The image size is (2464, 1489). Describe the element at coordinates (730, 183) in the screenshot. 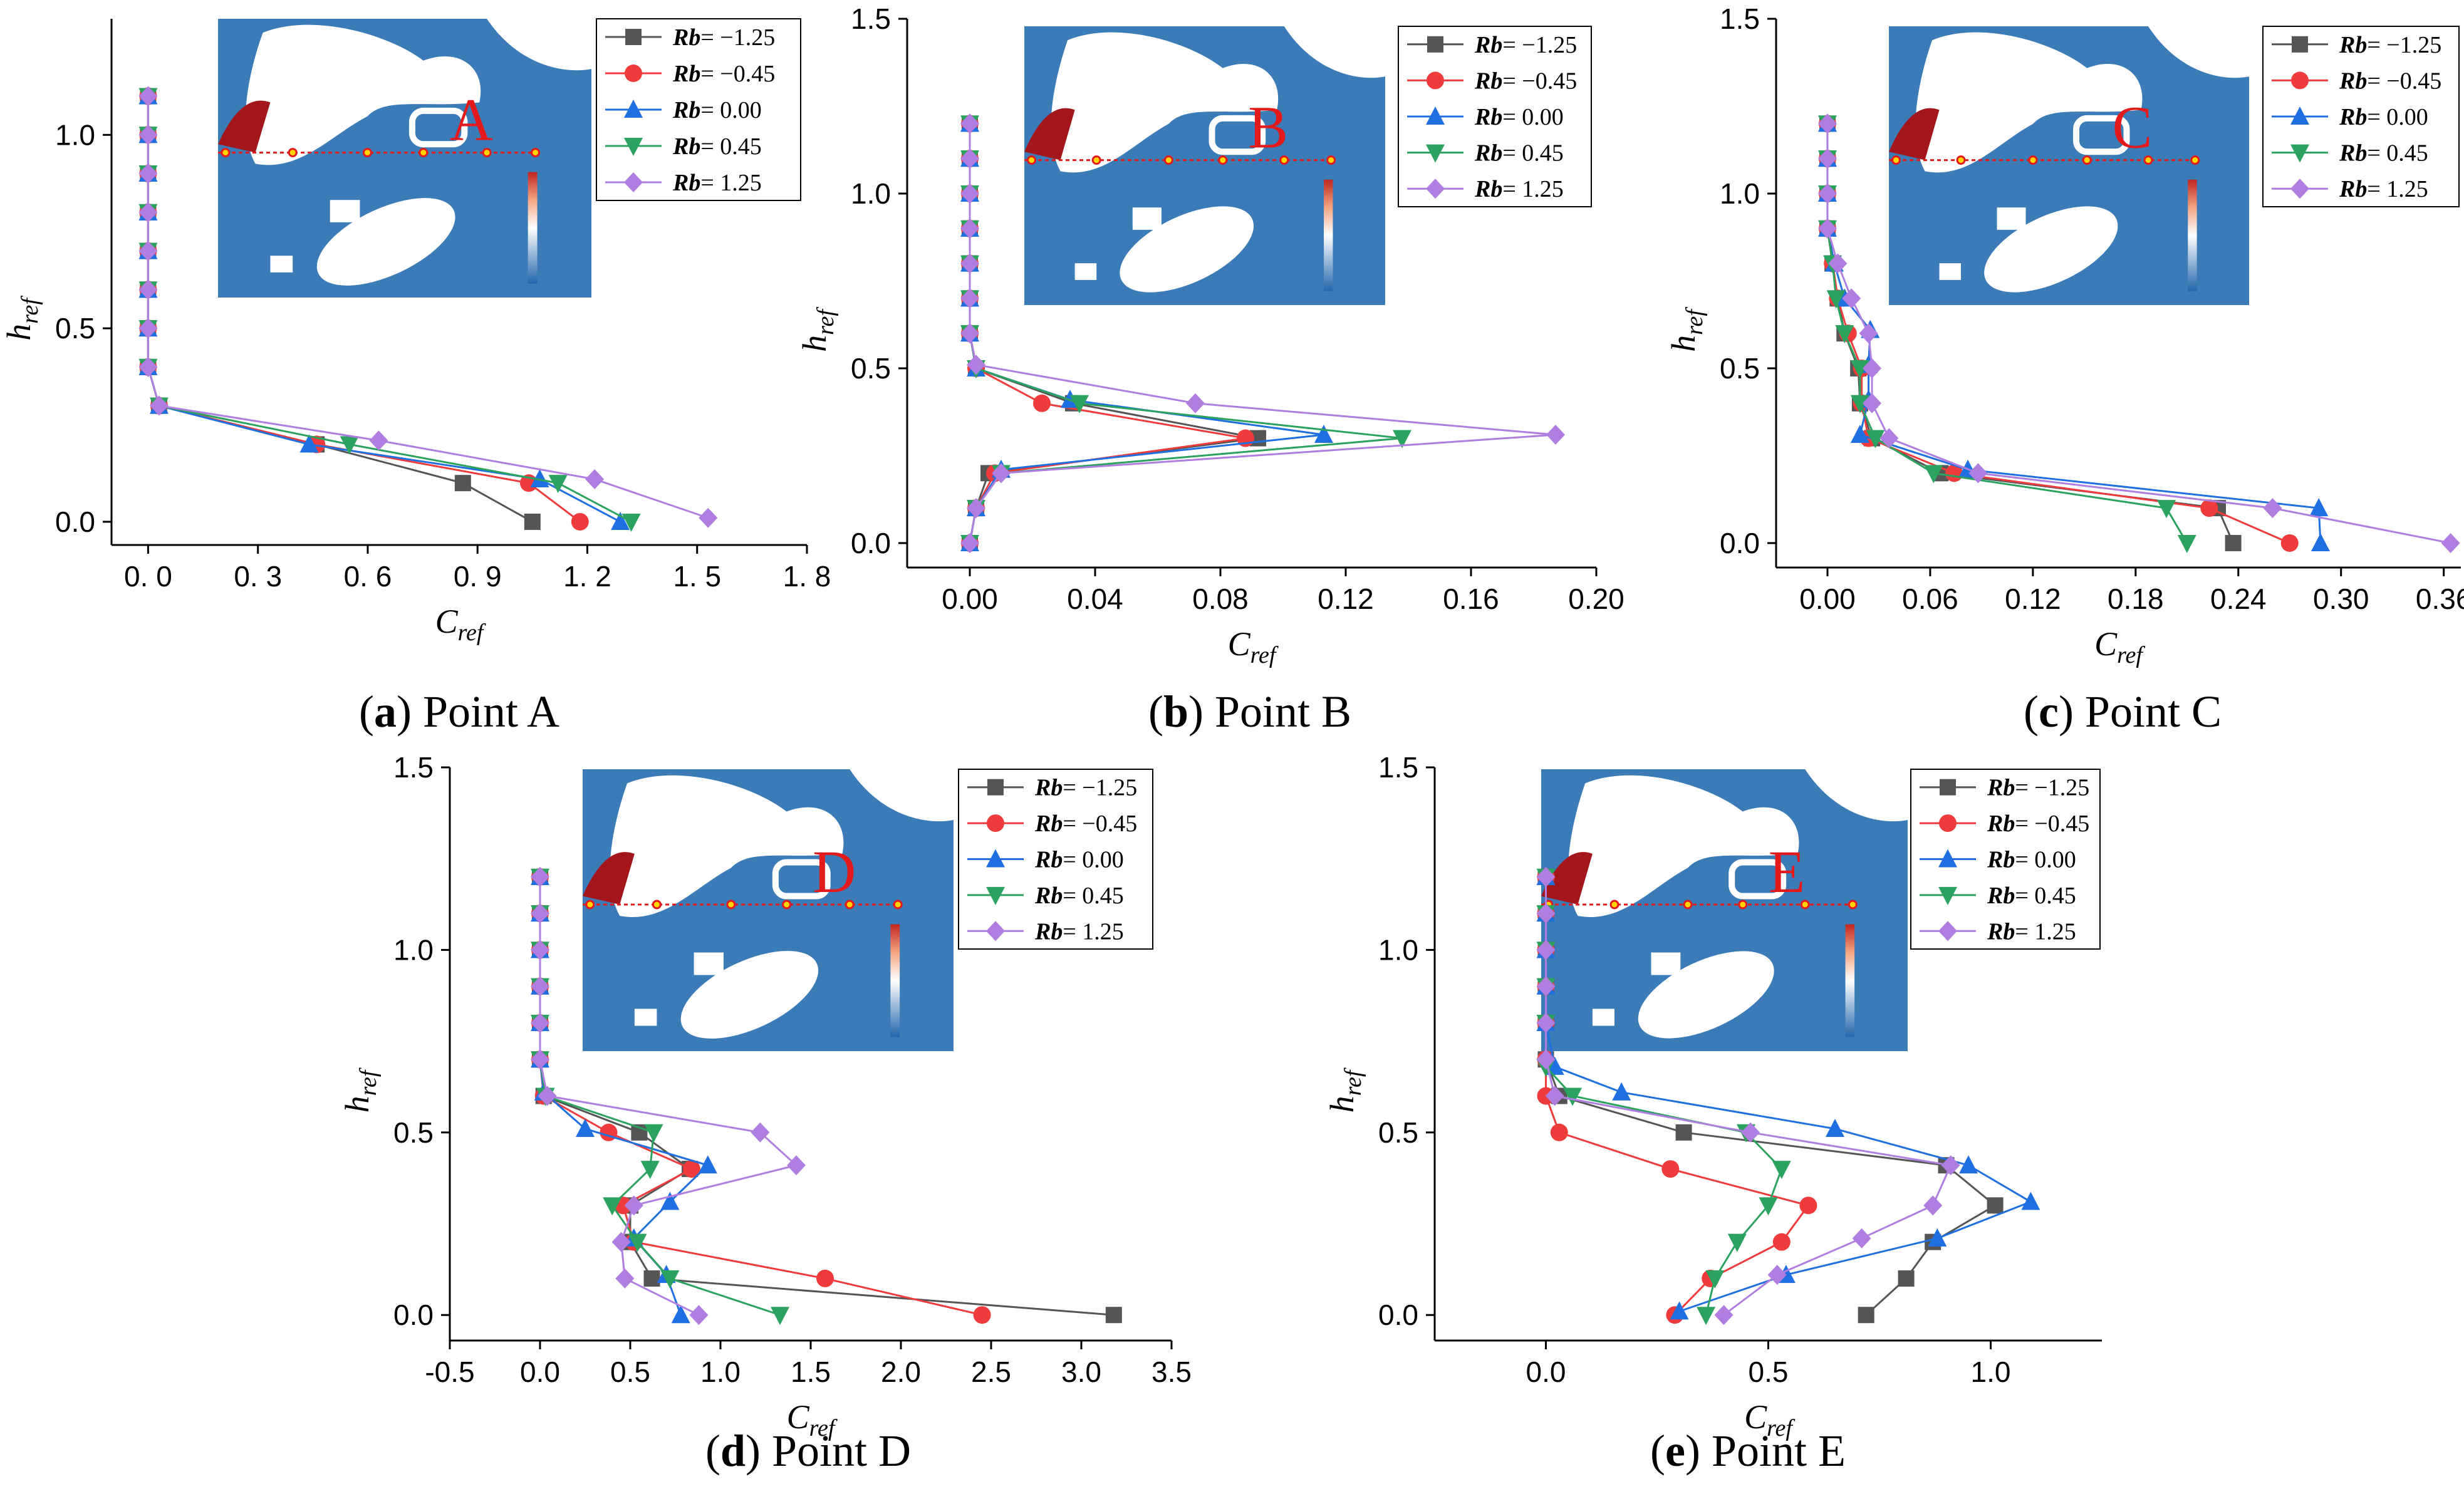

I see `legend-label-value: = 1.25` at that location.